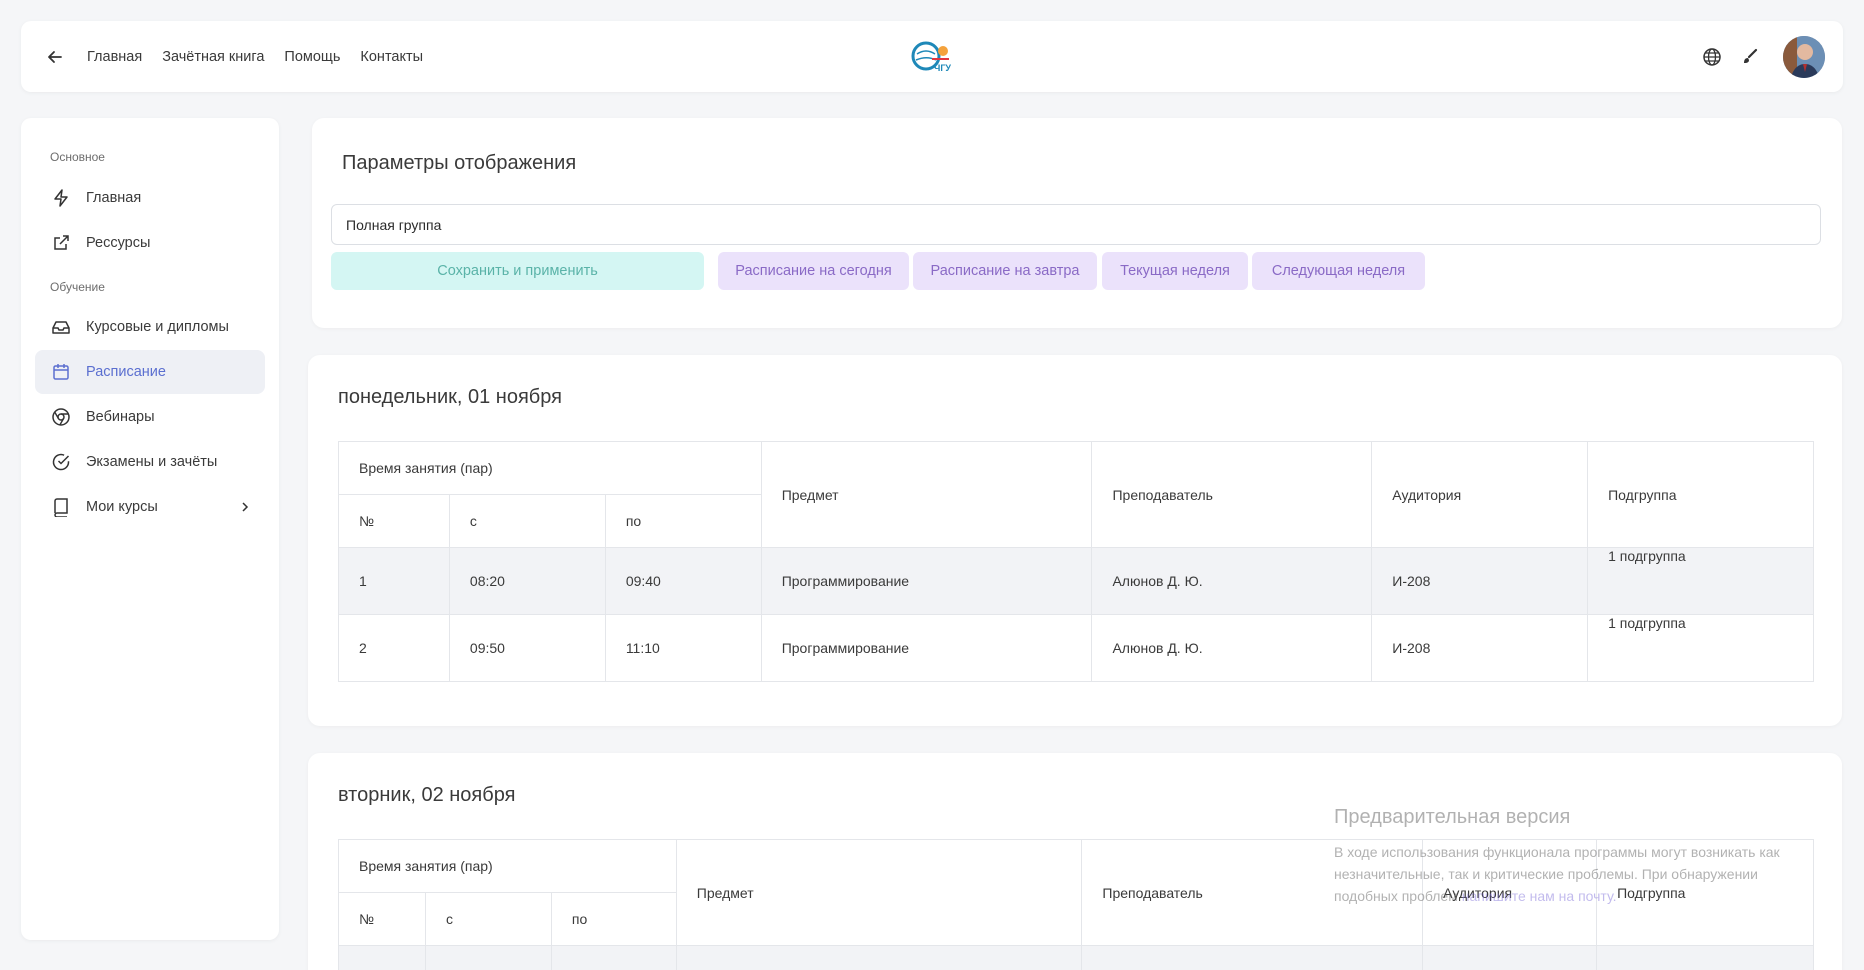 The image size is (1864, 970). What do you see at coordinates (126, 372) in the screenshot?
I see `sidebar-item-label: Расписание` at bounding box center [126, 372].